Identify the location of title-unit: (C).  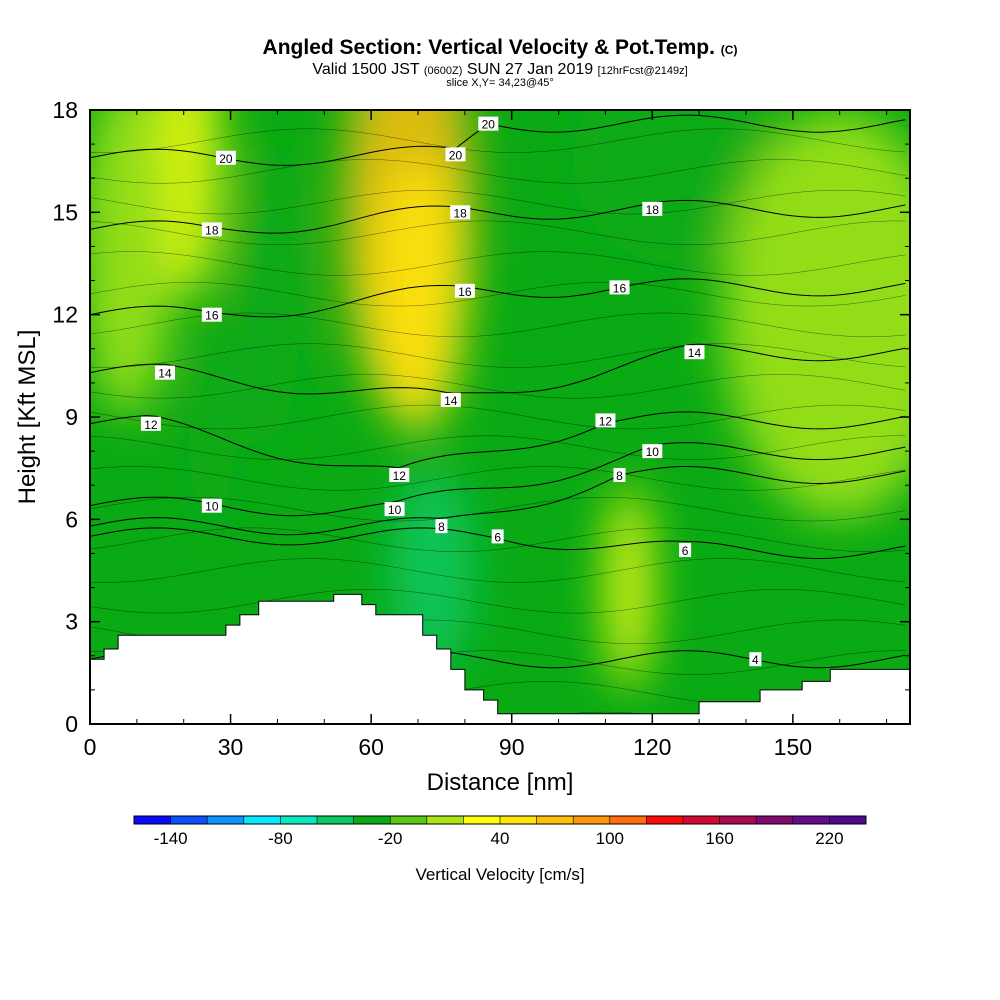
(729, 50).